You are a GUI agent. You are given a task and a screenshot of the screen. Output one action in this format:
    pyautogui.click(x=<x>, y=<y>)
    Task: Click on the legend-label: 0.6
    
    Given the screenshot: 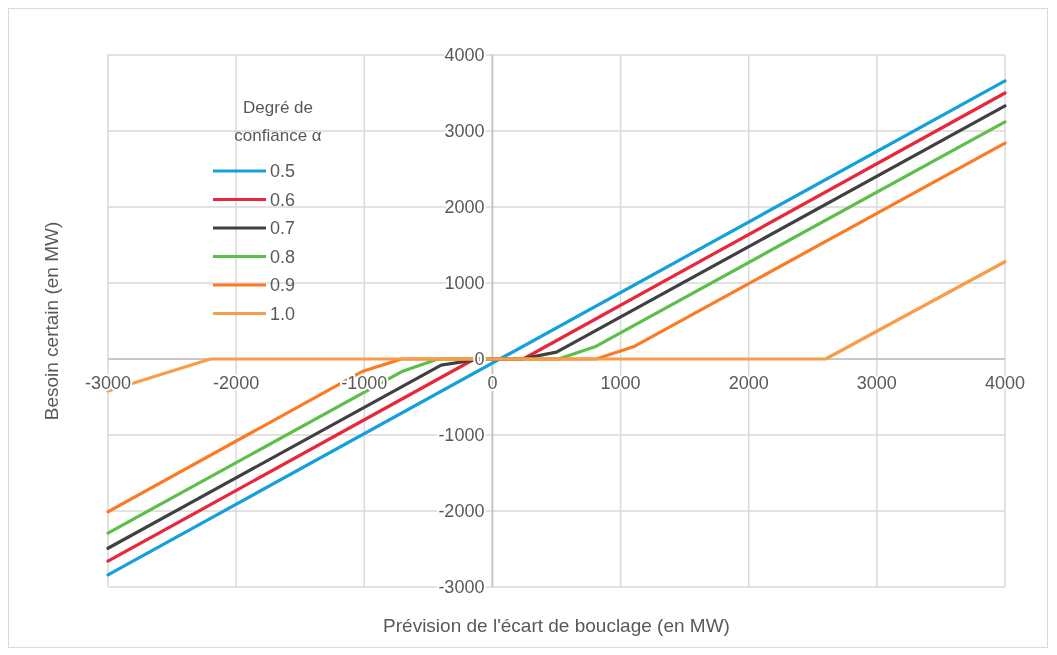 What is the action you would take?
    pyautogui.click(x=283, y=199)
    